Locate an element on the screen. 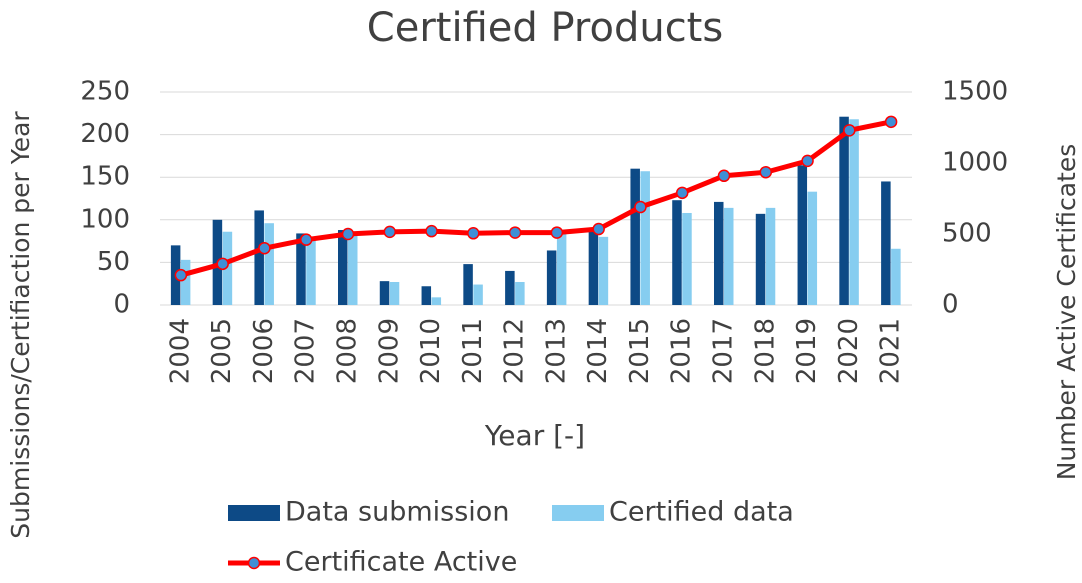 The height and width of the screenshot is (583, 1082). x-tick-label: 2013 is located at coordinates (556, 351).